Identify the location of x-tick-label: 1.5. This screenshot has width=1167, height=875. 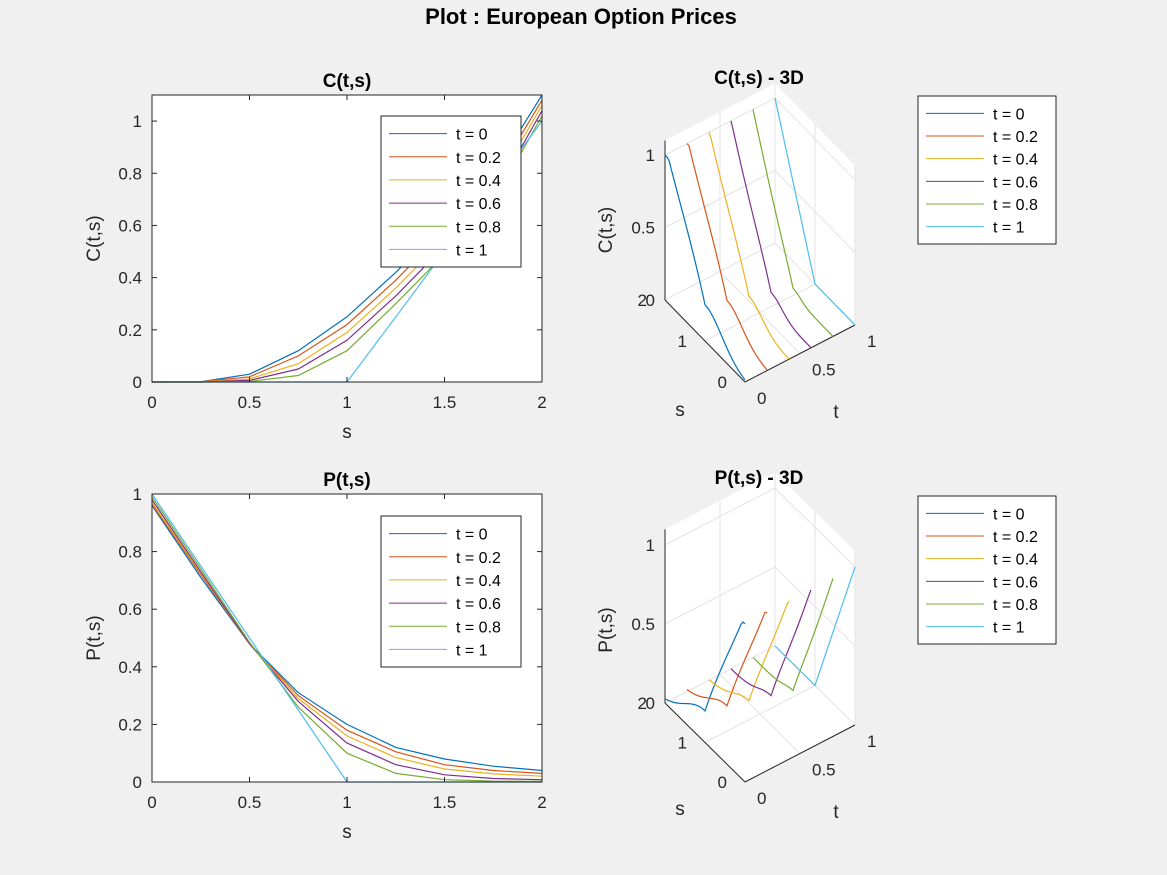
(445, 402).